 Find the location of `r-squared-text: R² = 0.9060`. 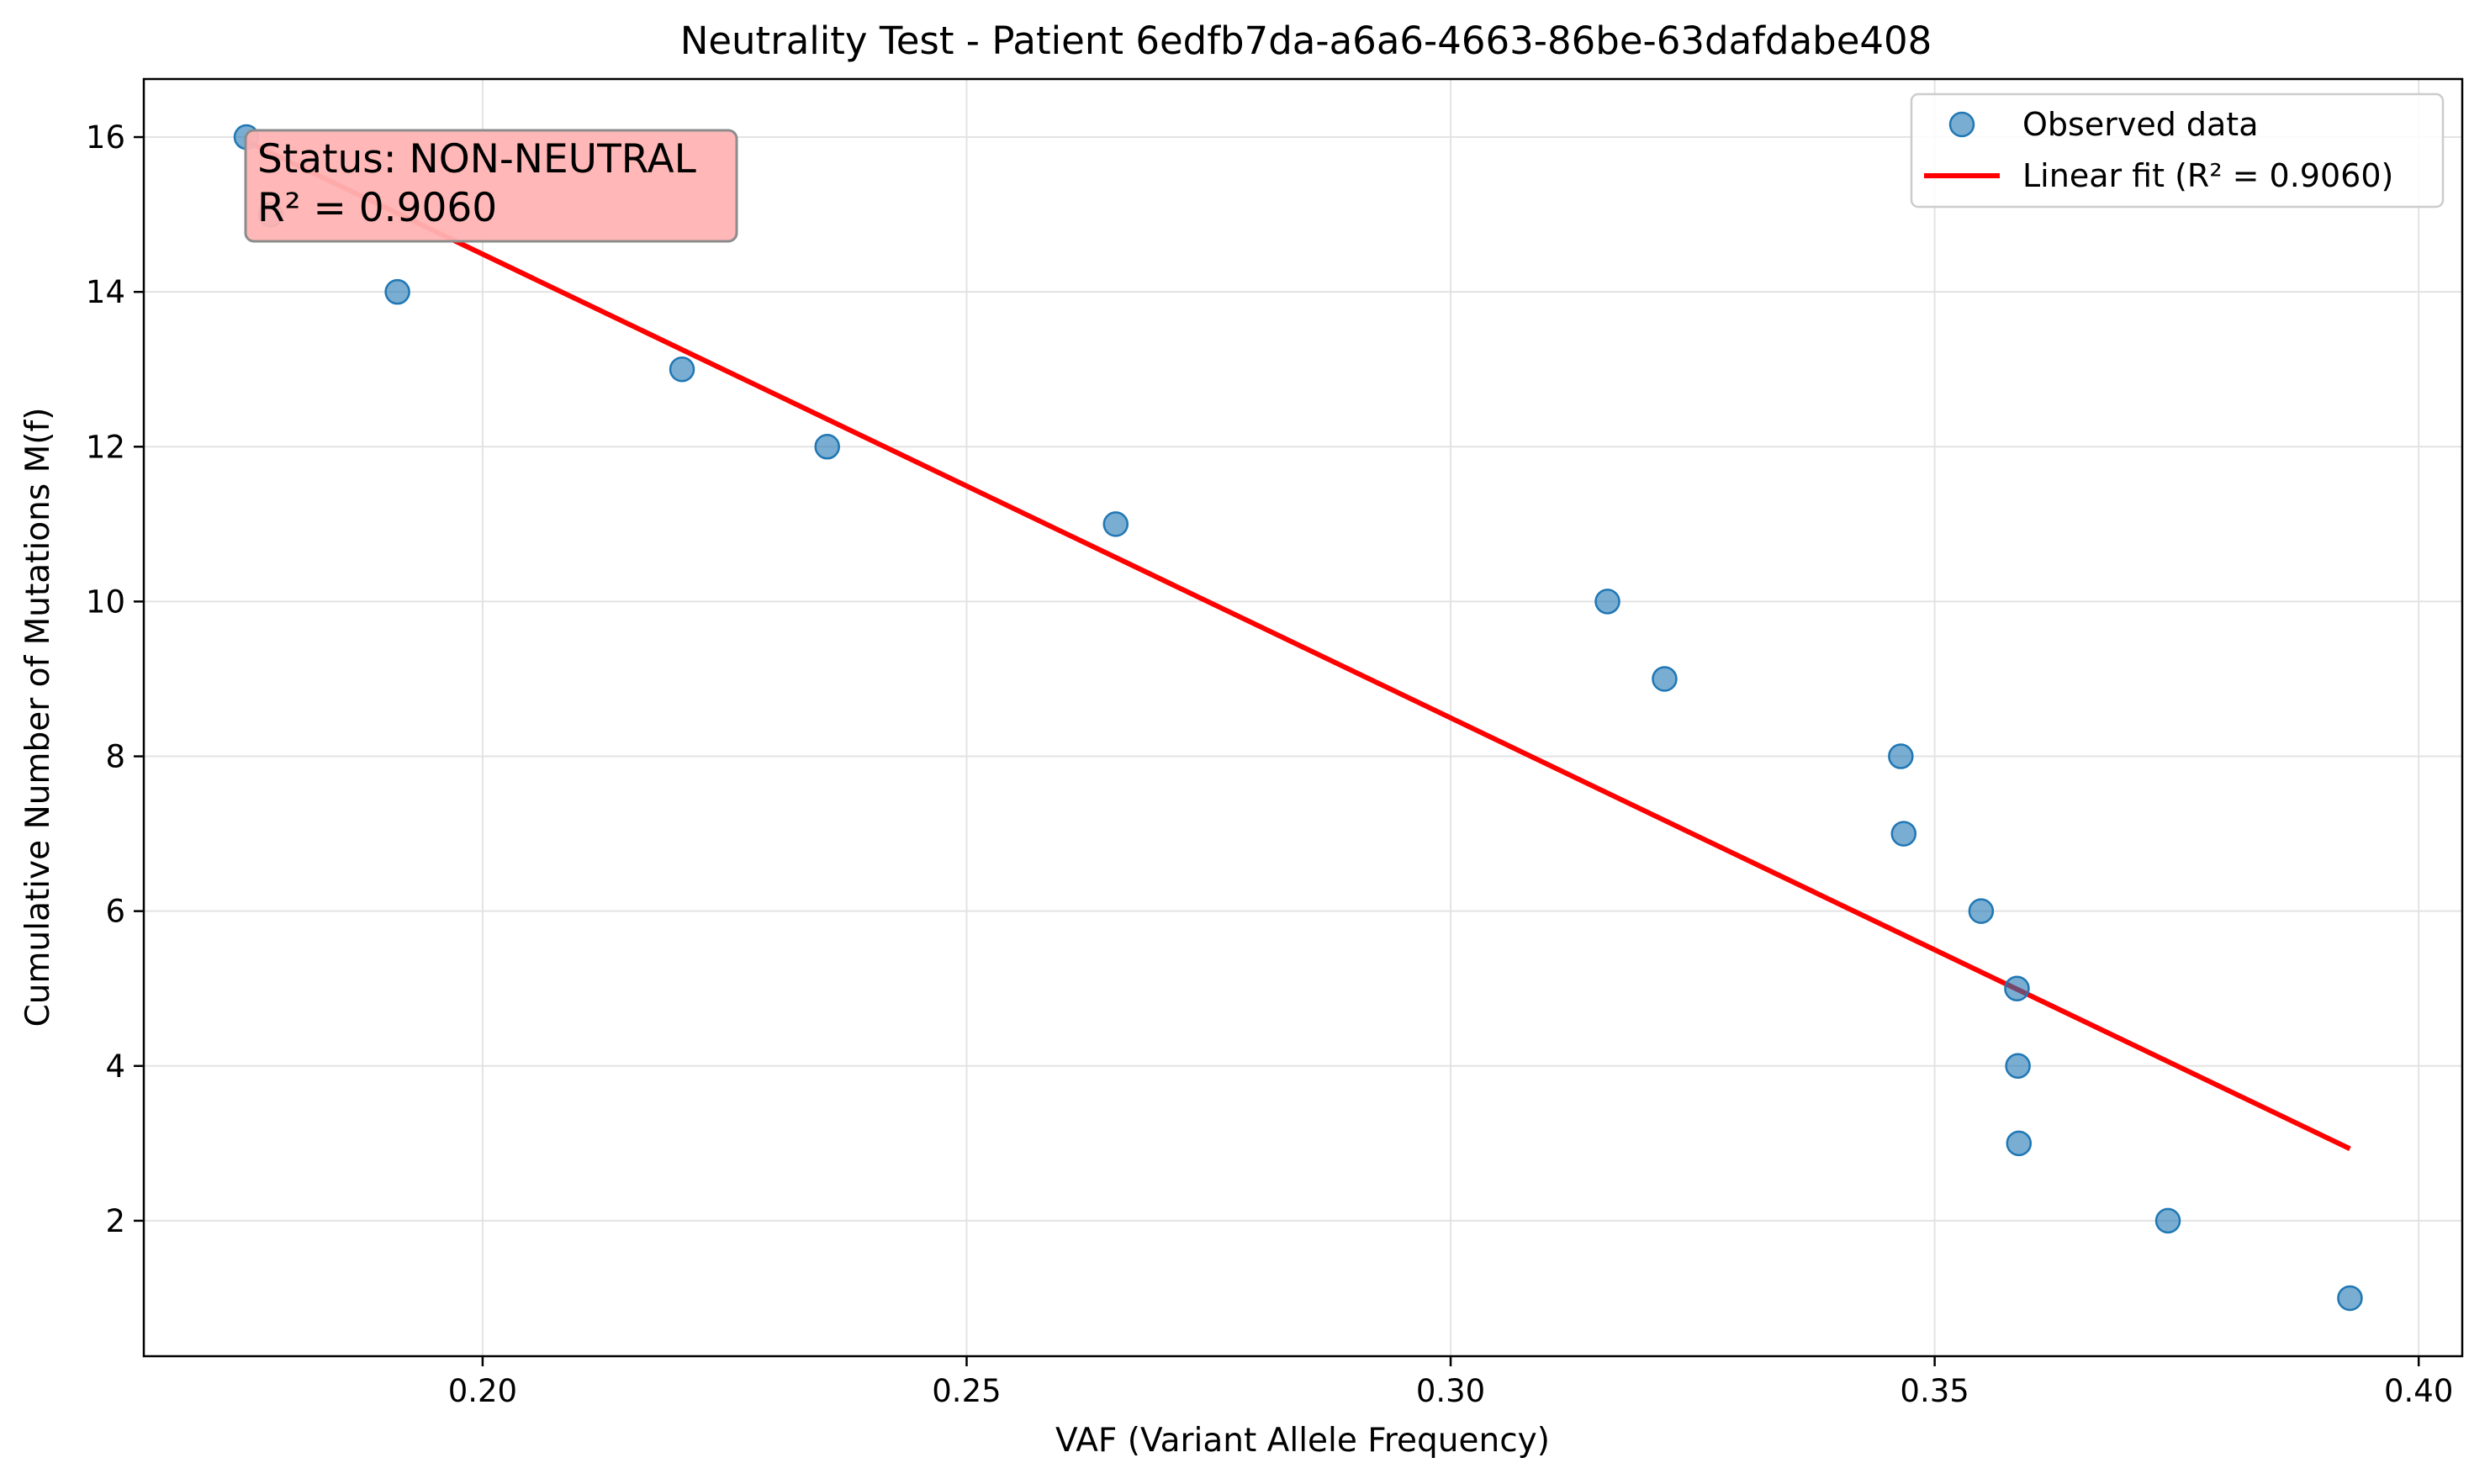

r-squared-text: R² = 0.9060 is located at coordinates (377, 208).